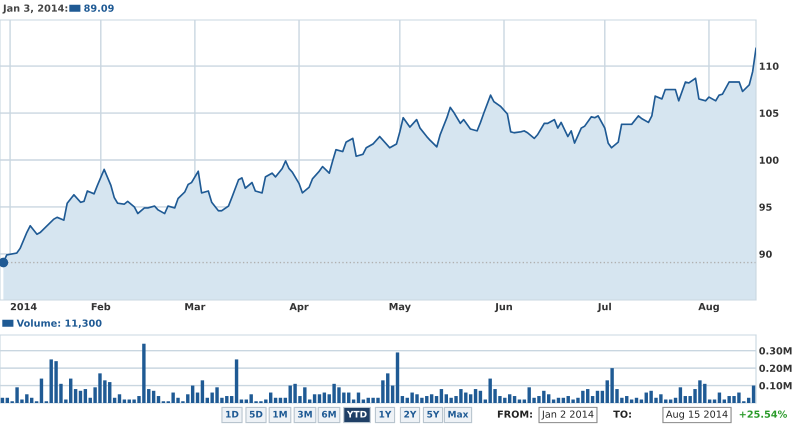 Image resolution: width=794 pixels, height=432 pixels. I want to click on text: 2Y, so click(410, 414).